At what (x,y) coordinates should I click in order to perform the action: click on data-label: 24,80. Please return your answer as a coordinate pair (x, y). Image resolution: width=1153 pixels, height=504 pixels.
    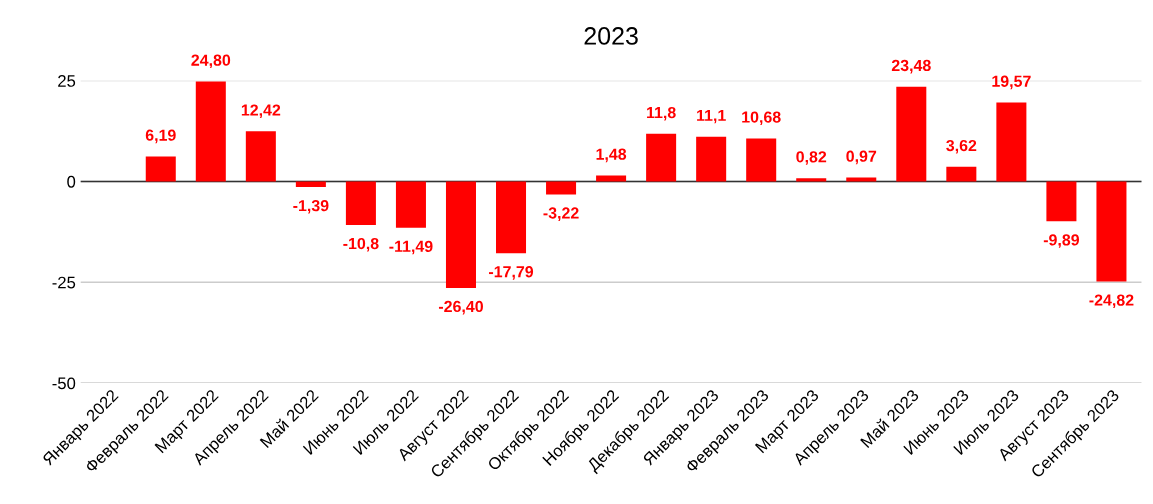
    Looking at the image, I should click on (211, 61).